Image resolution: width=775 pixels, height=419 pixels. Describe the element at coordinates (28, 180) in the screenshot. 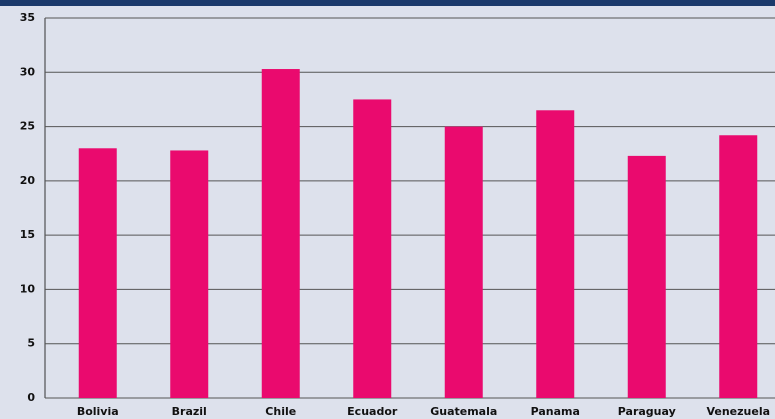

I see `y-tick-label: 20` at that location.